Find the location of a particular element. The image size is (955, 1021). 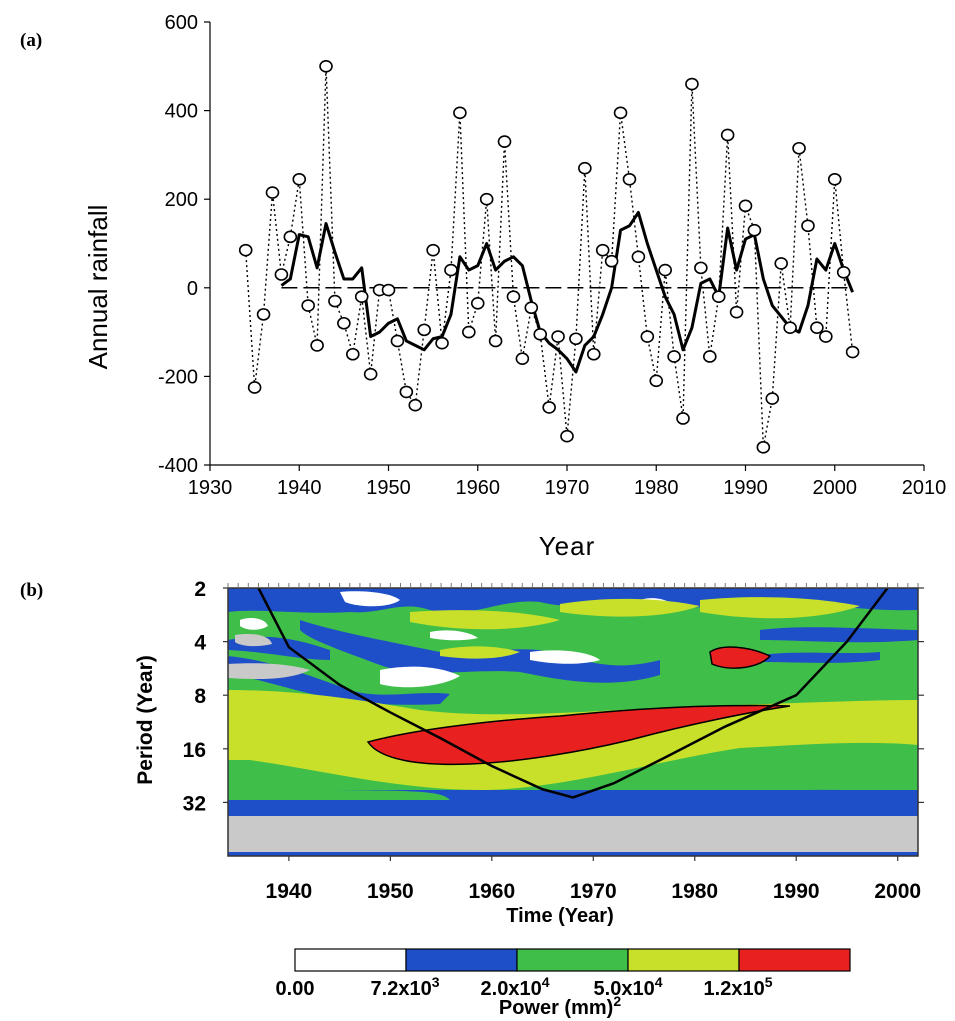

x-tick-label: 1930 is located at coordinates (210, 488).